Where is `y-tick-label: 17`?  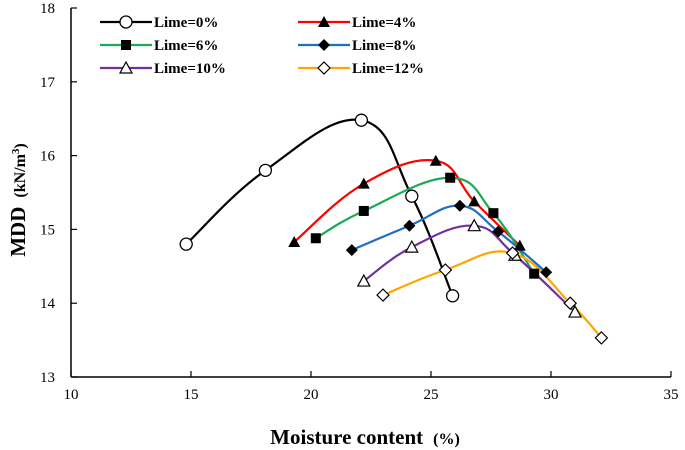
y-tick-label: 17 is located at coordinates (48, 83).